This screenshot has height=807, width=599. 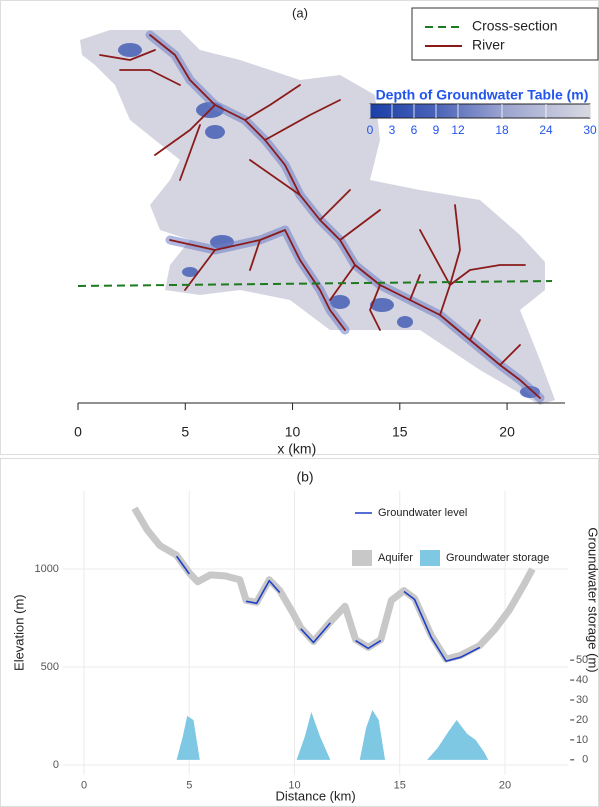 I want to click on y2-tick-label: 40, so click(x=582, y=680).